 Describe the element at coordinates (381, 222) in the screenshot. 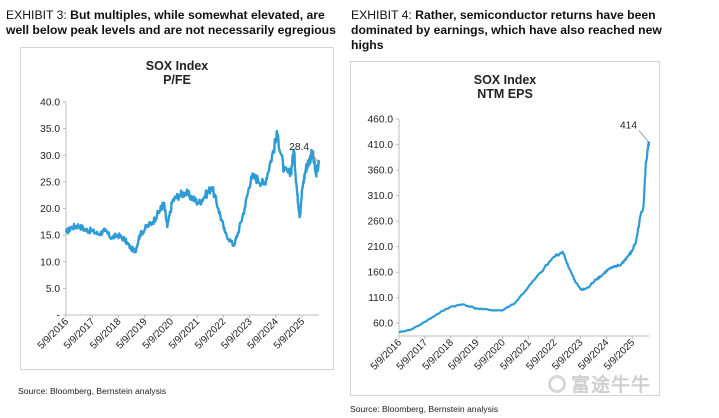

I see `y-tick-label: 260.0` at that location.